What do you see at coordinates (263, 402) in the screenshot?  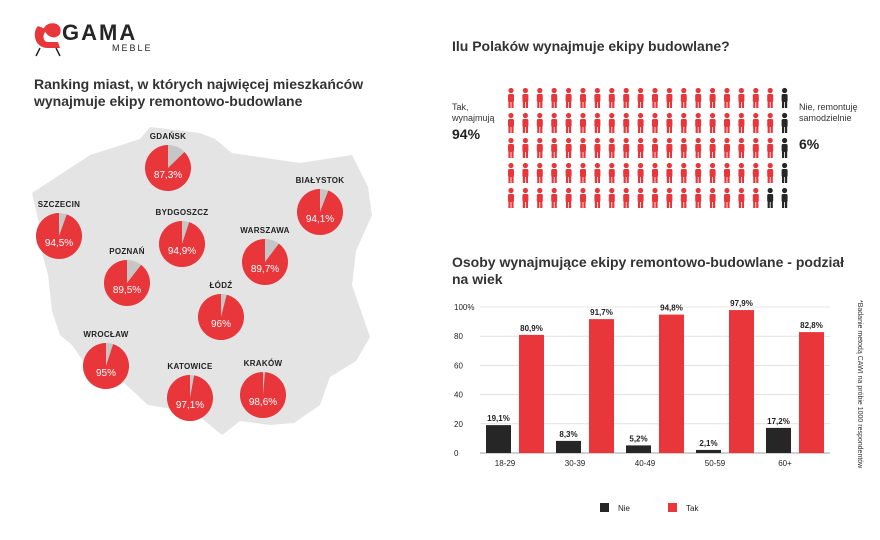 I see `pie-value-label: 98,6%` at bounding box center [263, 402].